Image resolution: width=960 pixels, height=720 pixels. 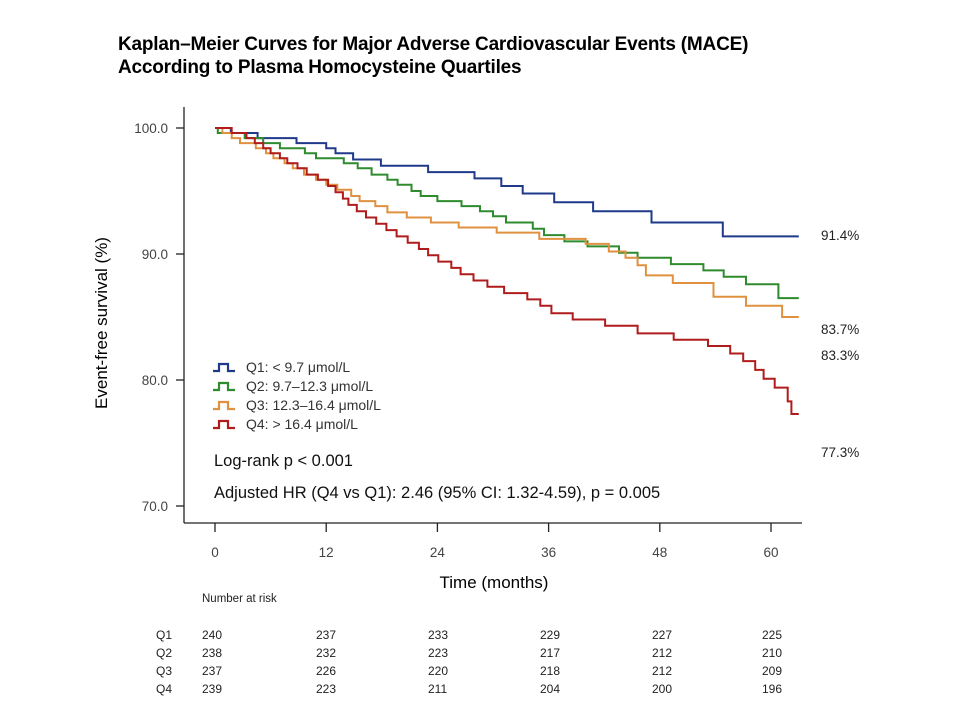 I want to click on x-tick-label: 0, so click(x=215, y=552).